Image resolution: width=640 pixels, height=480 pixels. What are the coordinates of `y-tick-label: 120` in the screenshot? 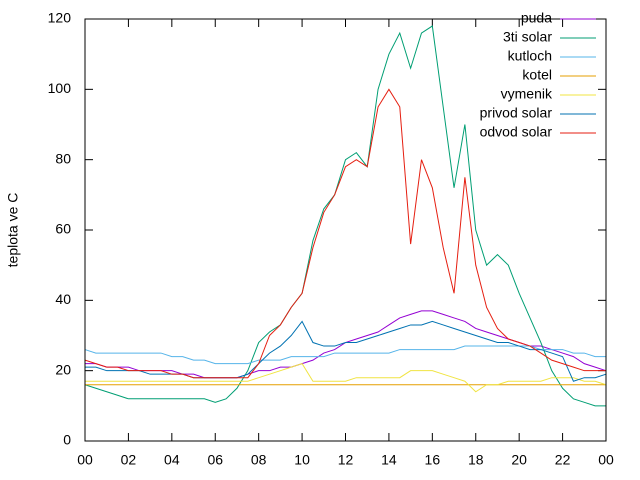 It's located at (60, 18).